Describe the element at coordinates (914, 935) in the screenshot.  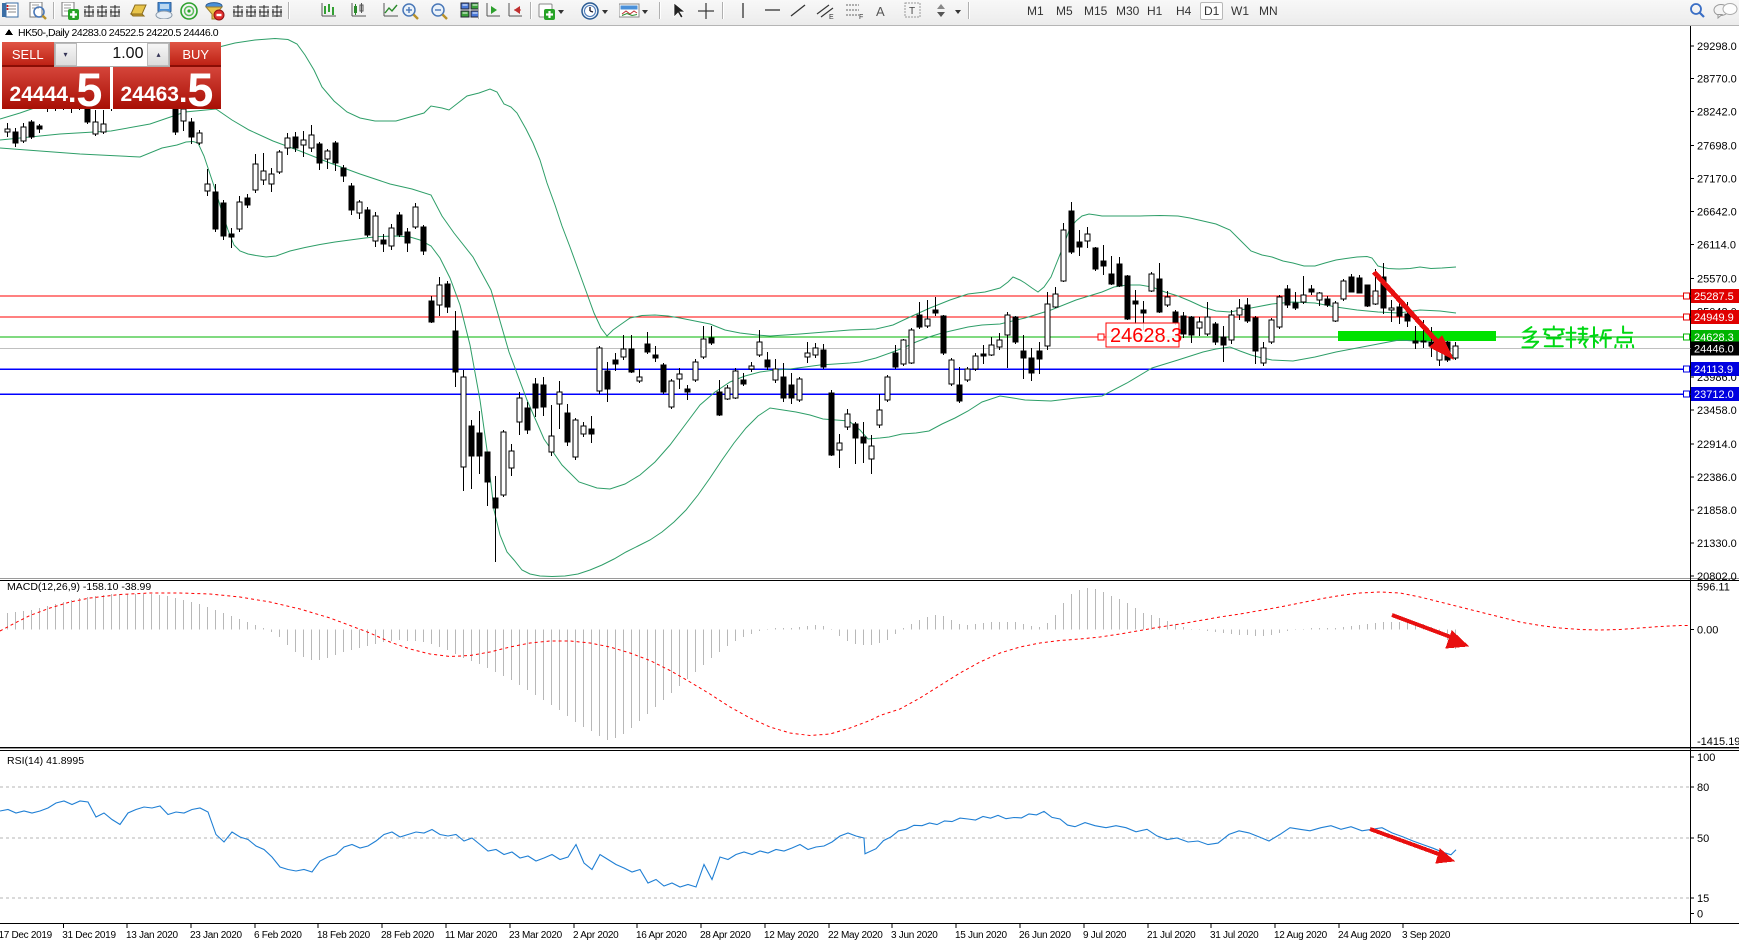
I see `svg-text: 3 Jun 2020` at that location.